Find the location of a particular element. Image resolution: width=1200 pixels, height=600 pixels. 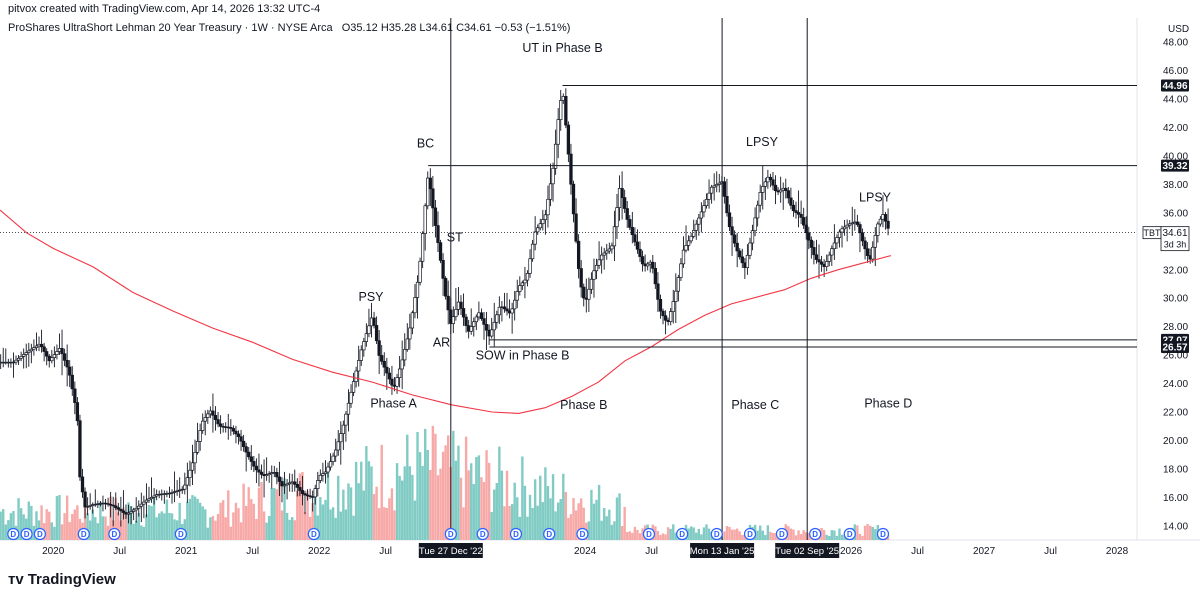

date-marker-label: Tue 02 Sep '25 is located at coordinates (807, 551).